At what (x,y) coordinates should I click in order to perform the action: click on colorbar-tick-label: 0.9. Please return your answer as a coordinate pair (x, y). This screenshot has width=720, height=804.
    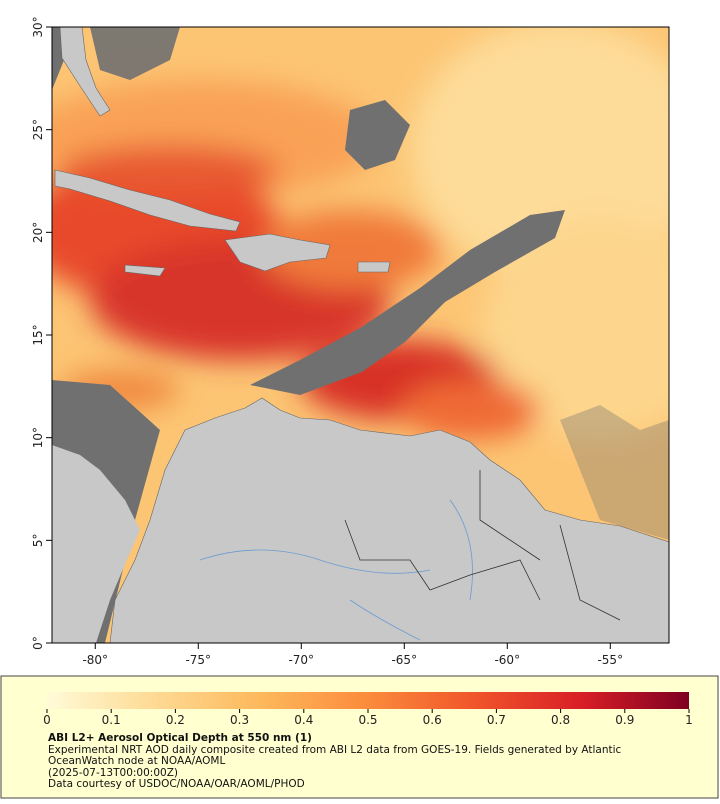
    Looking at the image, I should click on (624, 720).